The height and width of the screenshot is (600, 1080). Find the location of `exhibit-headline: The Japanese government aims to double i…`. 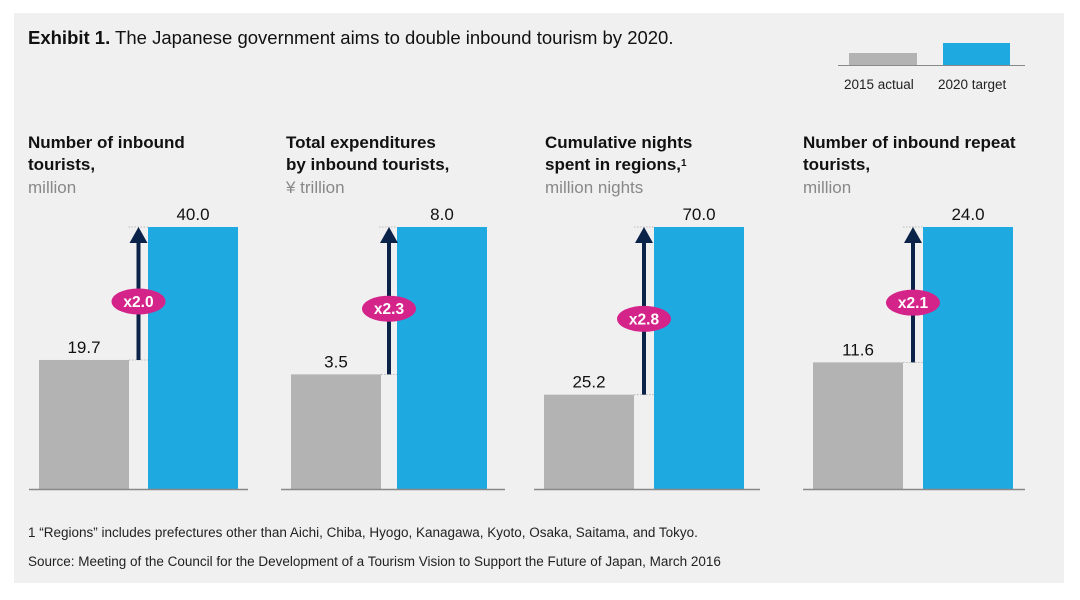

exhibit-headline: The Japanese government aims to double i… is located at coordinates (392, 37).